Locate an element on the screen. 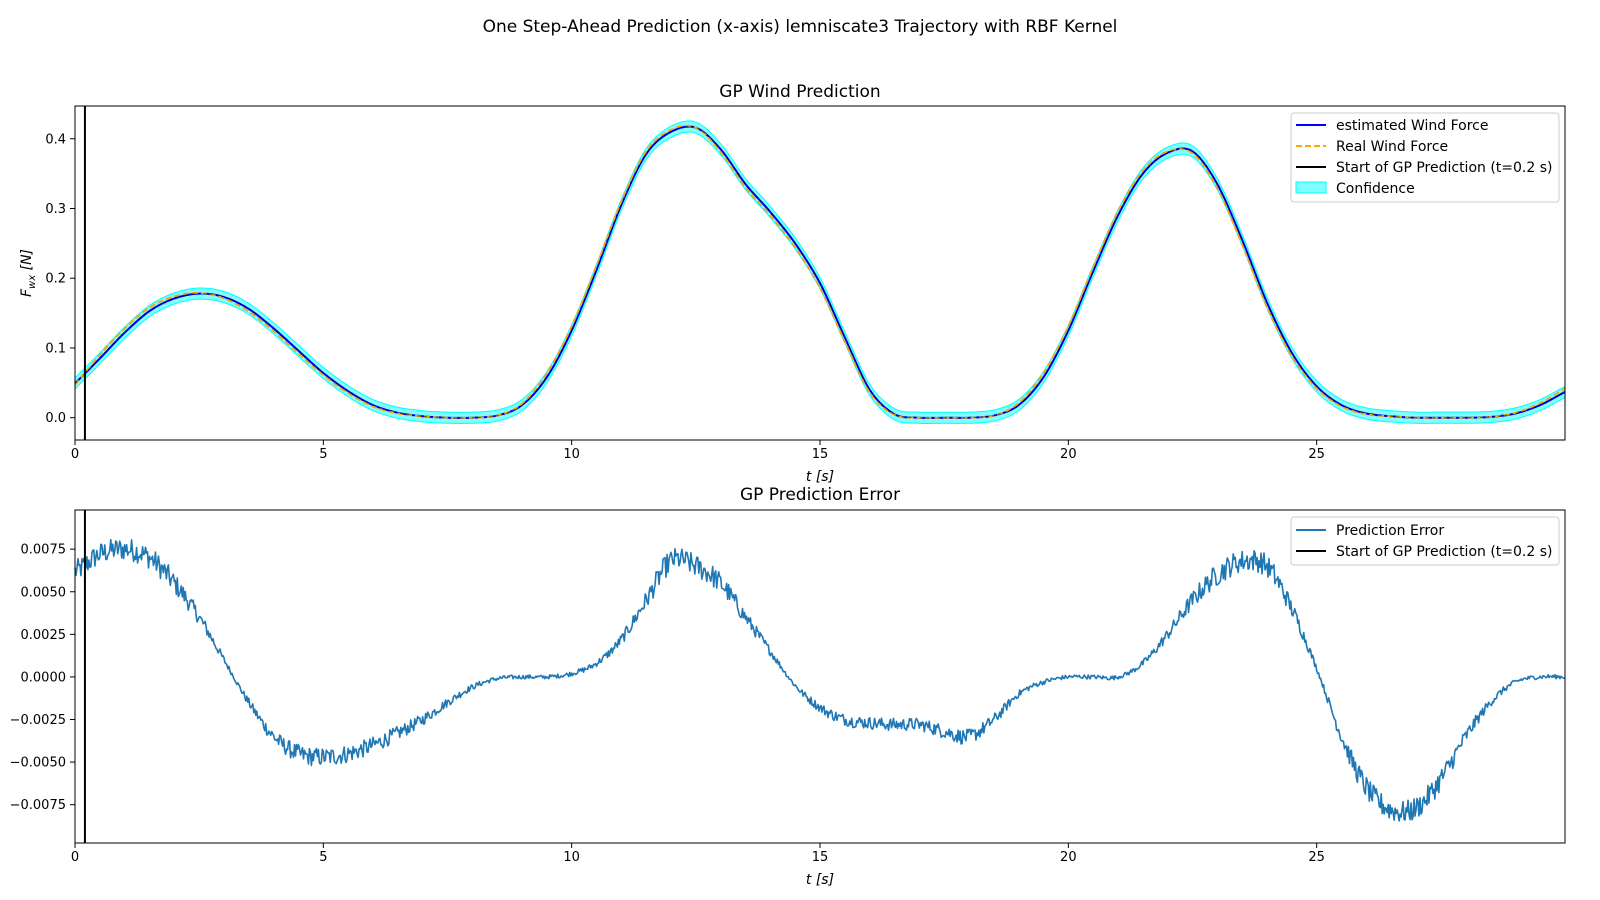 Image resolution: width=1600 pixels, height=900 pixels. error-x-axis-label: t [s] is located at coordinates (820, 880).